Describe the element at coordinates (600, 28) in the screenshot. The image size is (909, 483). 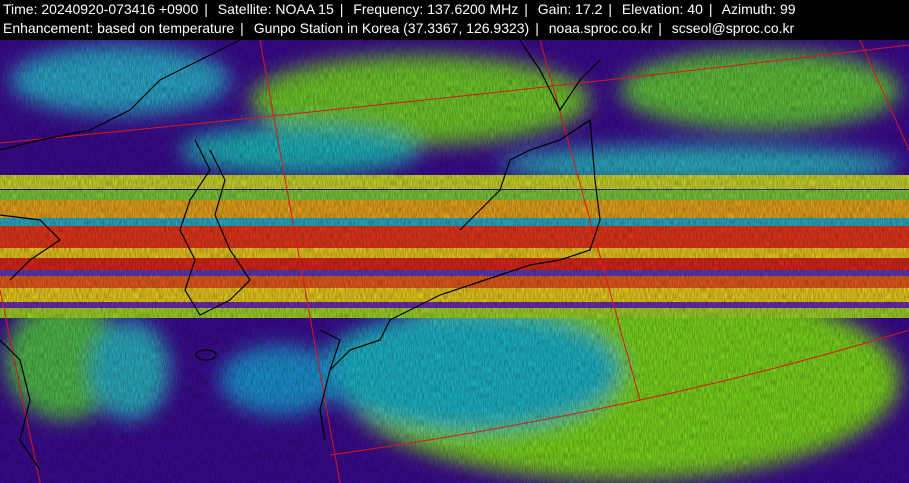
I see `website-label: noaa.sproc.co.kr` at that location.